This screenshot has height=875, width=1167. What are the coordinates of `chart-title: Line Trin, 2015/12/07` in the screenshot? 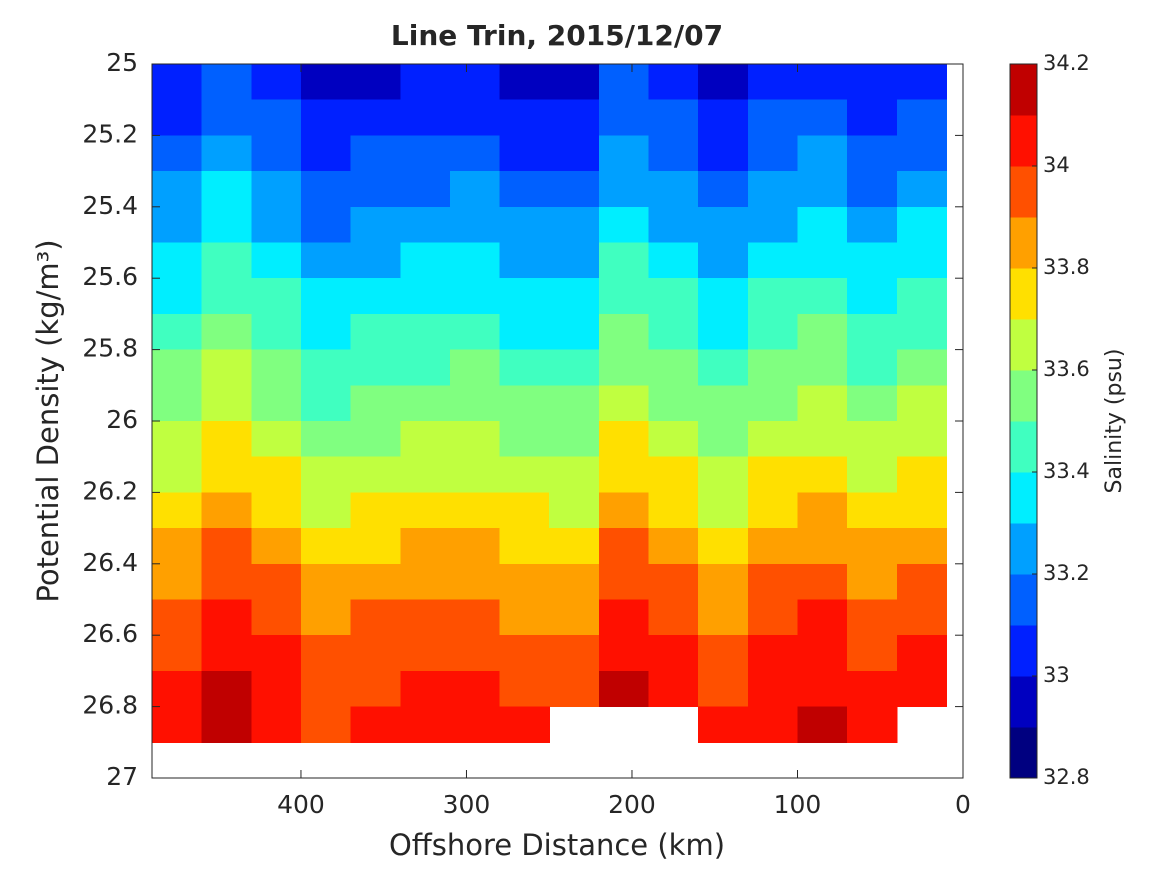 It's located at (557, 35).